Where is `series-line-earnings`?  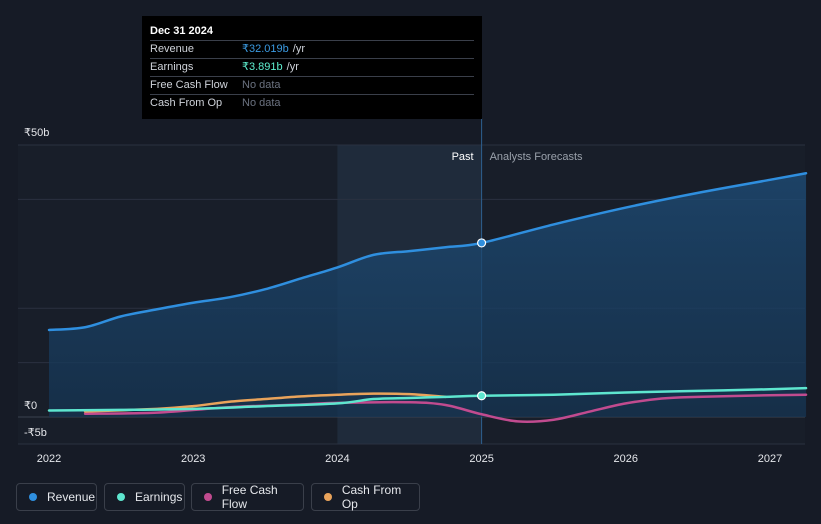
series-line-earnings is located at coordinates (427, 399).